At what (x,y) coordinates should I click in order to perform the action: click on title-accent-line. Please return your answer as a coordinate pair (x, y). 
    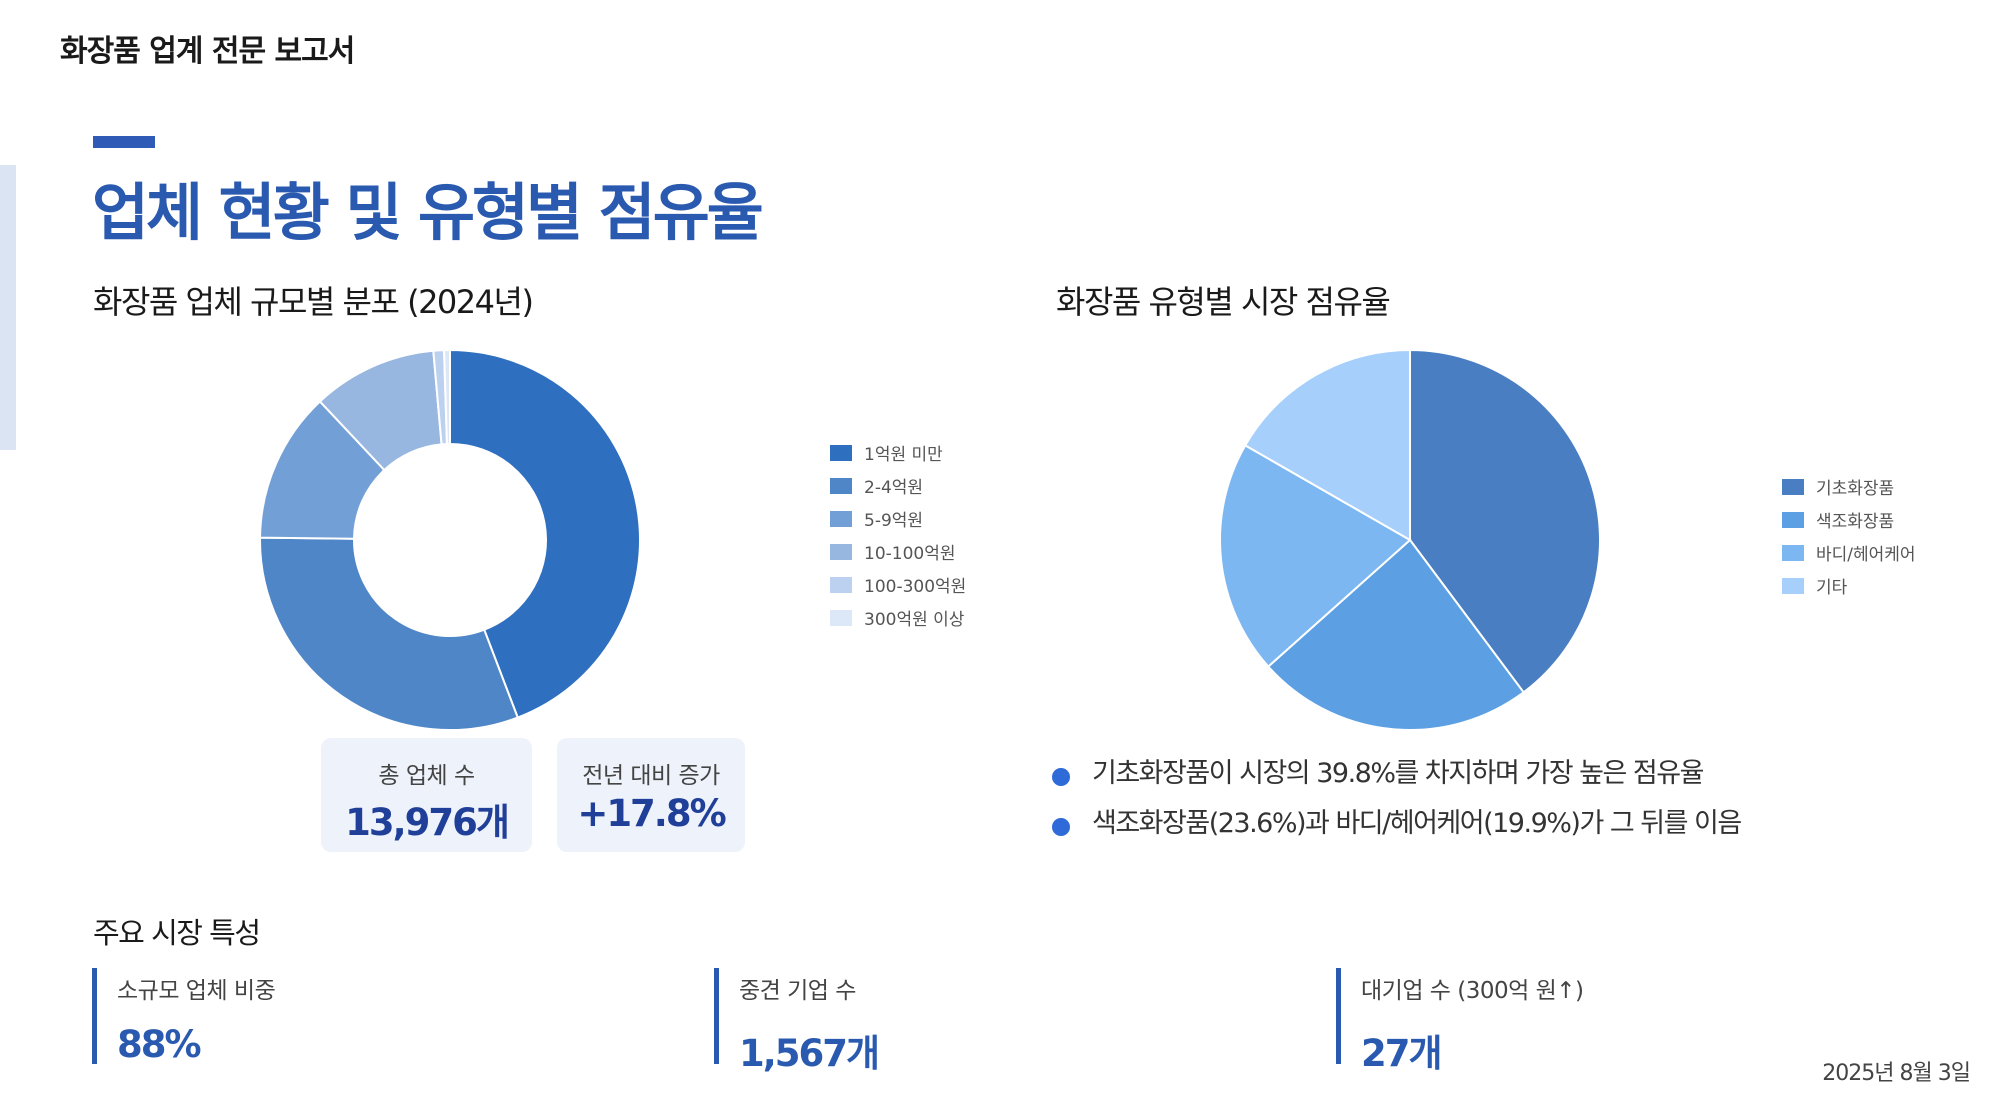
    Looking at the image, I should click on (124, 142).